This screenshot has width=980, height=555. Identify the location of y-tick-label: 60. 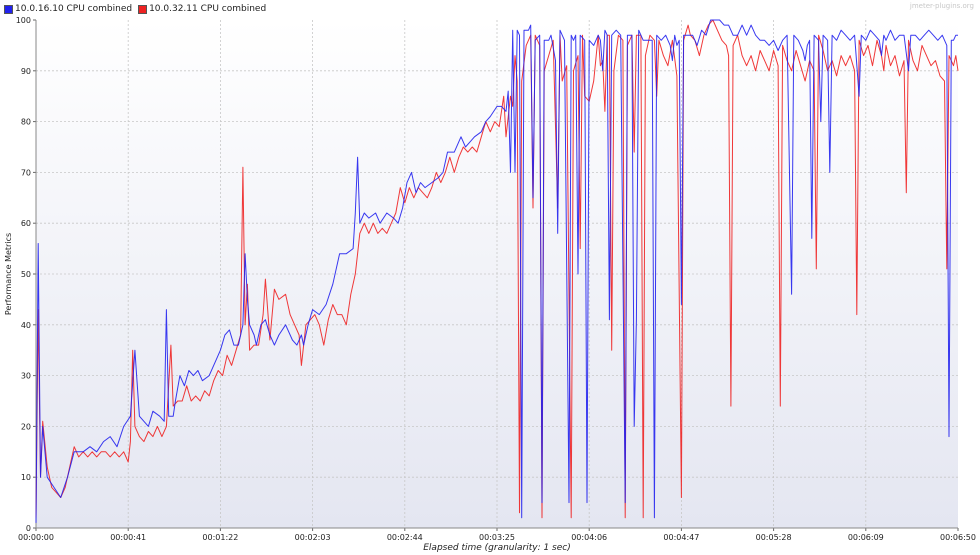
(26, 223).